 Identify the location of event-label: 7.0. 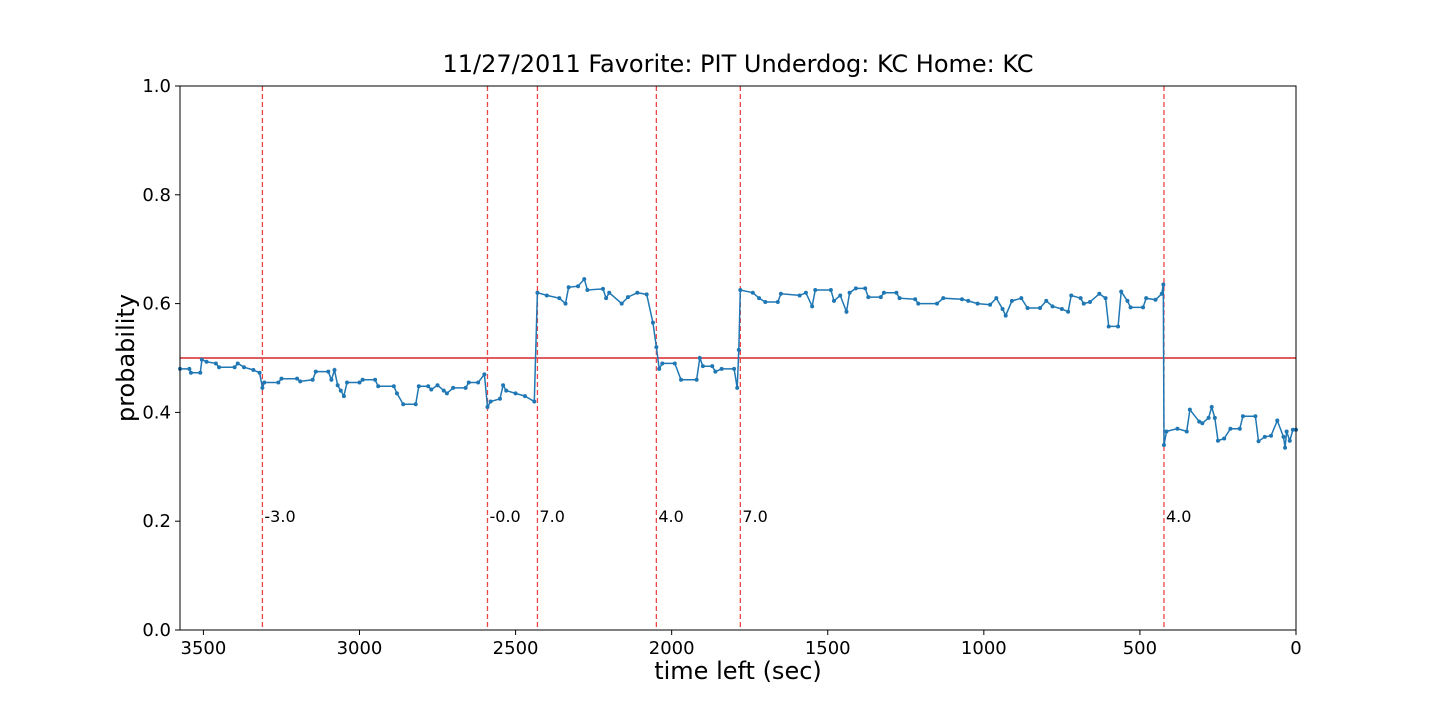
(754, 516).